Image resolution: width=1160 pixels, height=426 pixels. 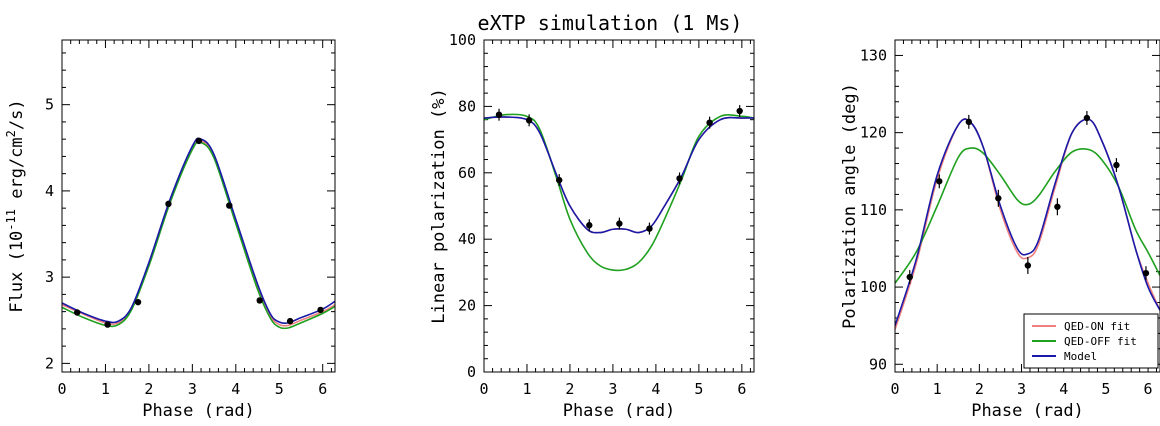 I want to click on y-tick-label: 20, so click(x=467, y=306).